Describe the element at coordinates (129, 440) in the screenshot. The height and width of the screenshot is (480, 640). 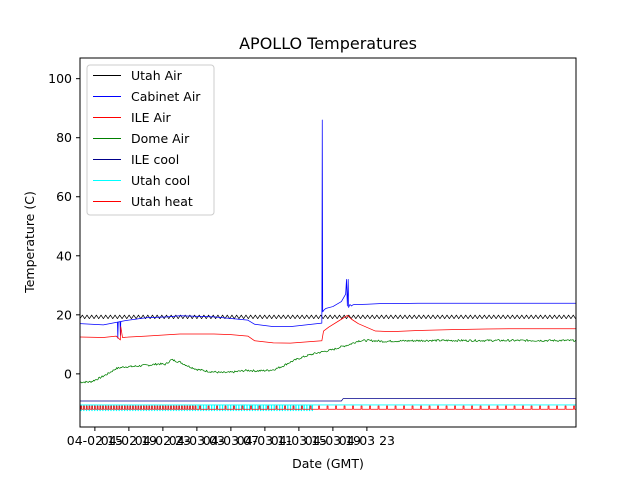
I see `x-tick-label: 04-02 19` at that location.